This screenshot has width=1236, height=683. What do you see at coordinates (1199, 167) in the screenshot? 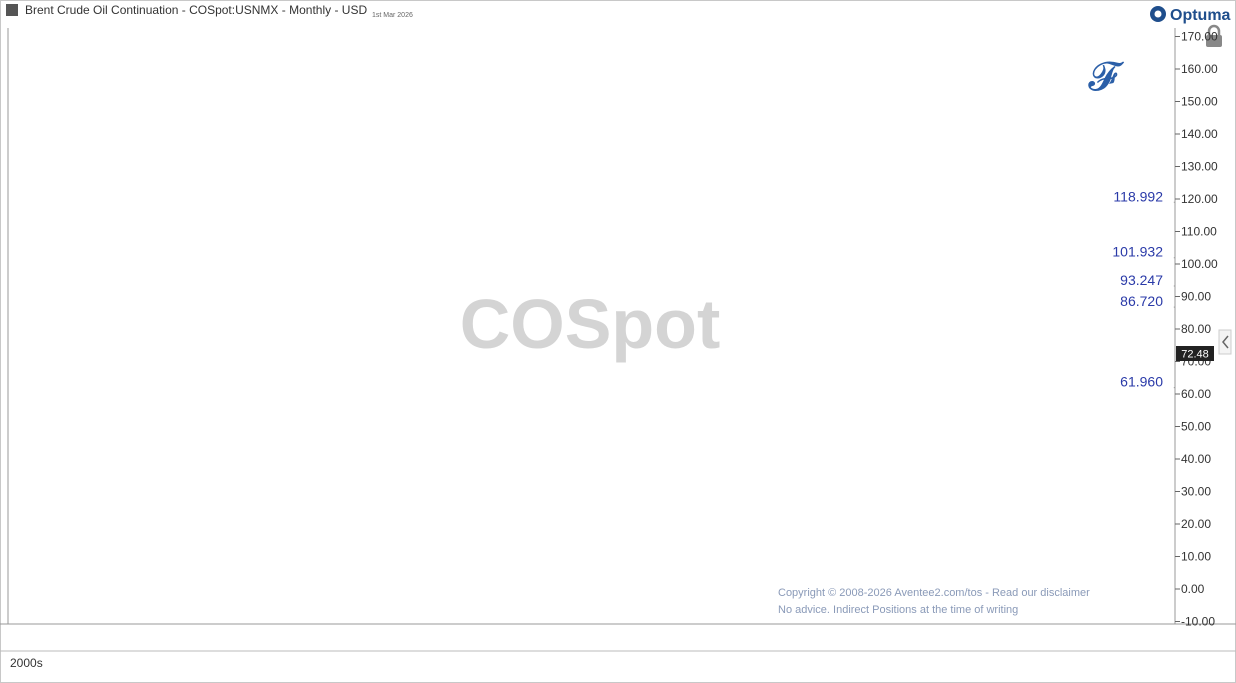
I see `y-tick-label: 130.00` at bounding box center [1199, 167].